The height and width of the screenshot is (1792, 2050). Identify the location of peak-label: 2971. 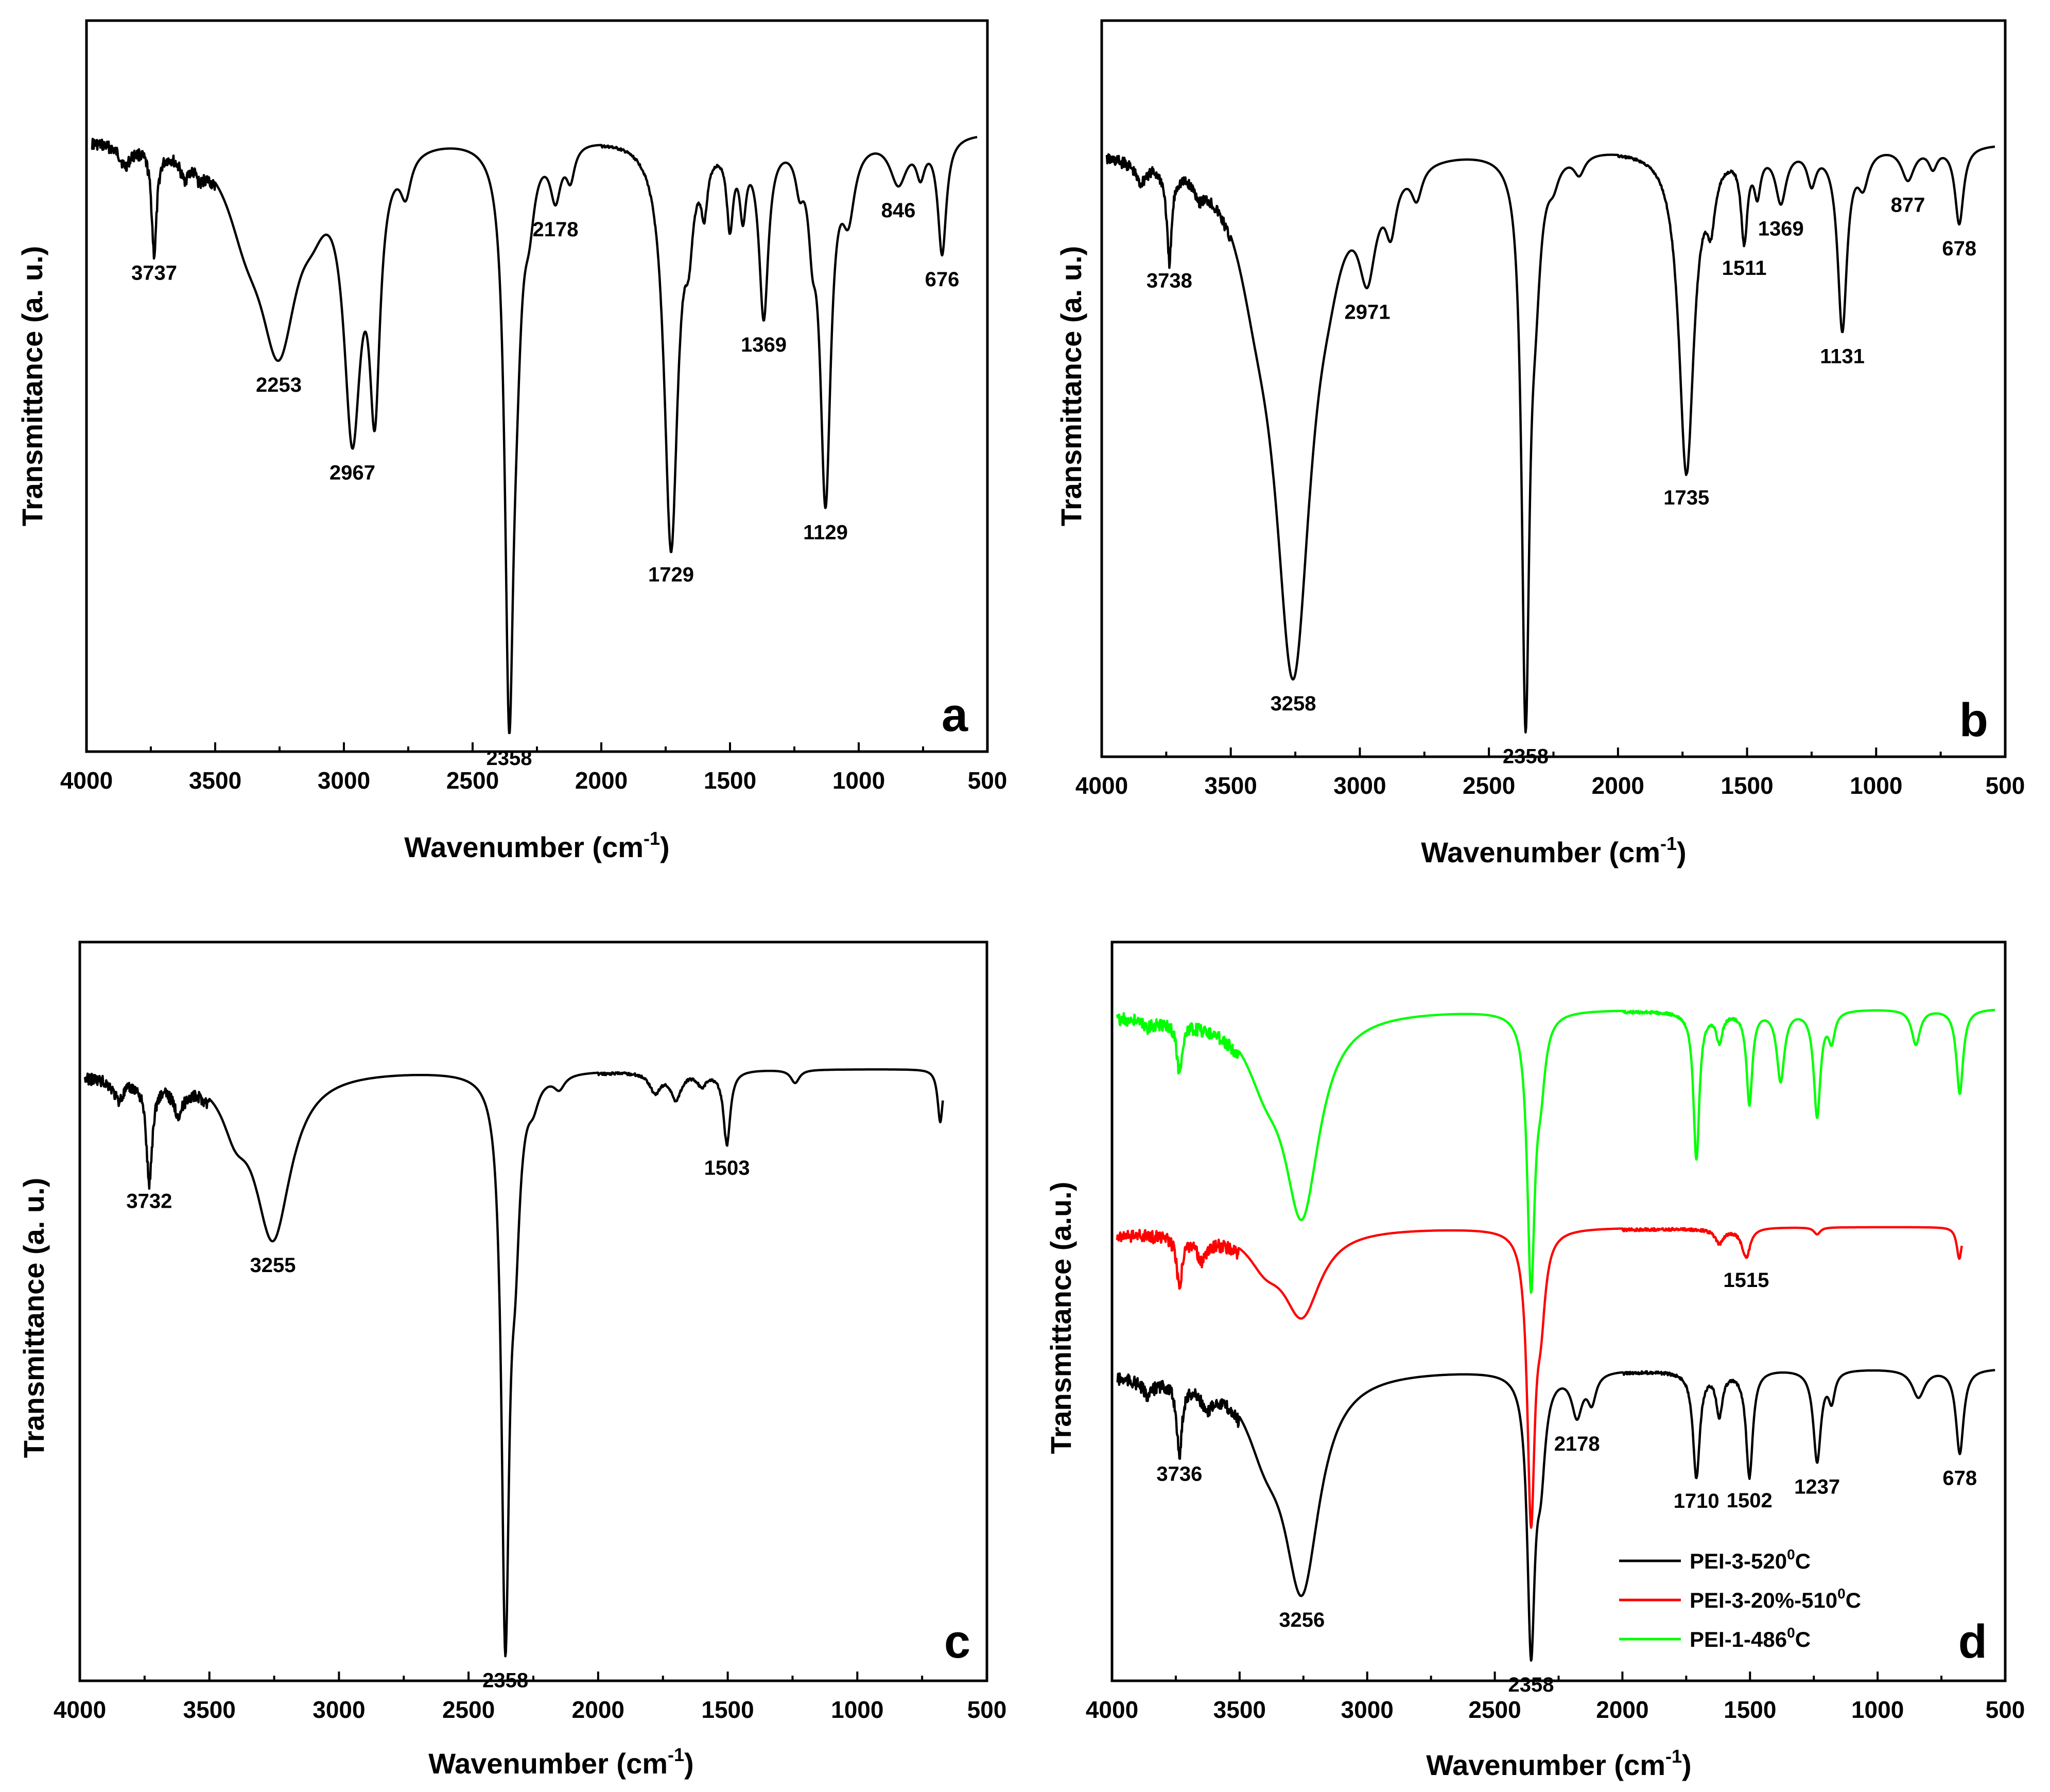
(1367, 312).